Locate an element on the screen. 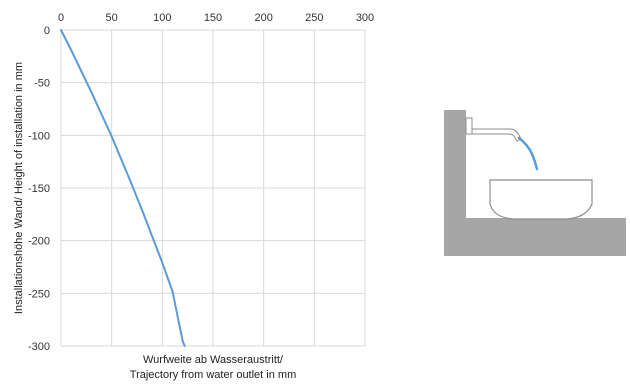 The image size is (630, 390). y-tick-label: -100 is located at coordinates (39, 136).